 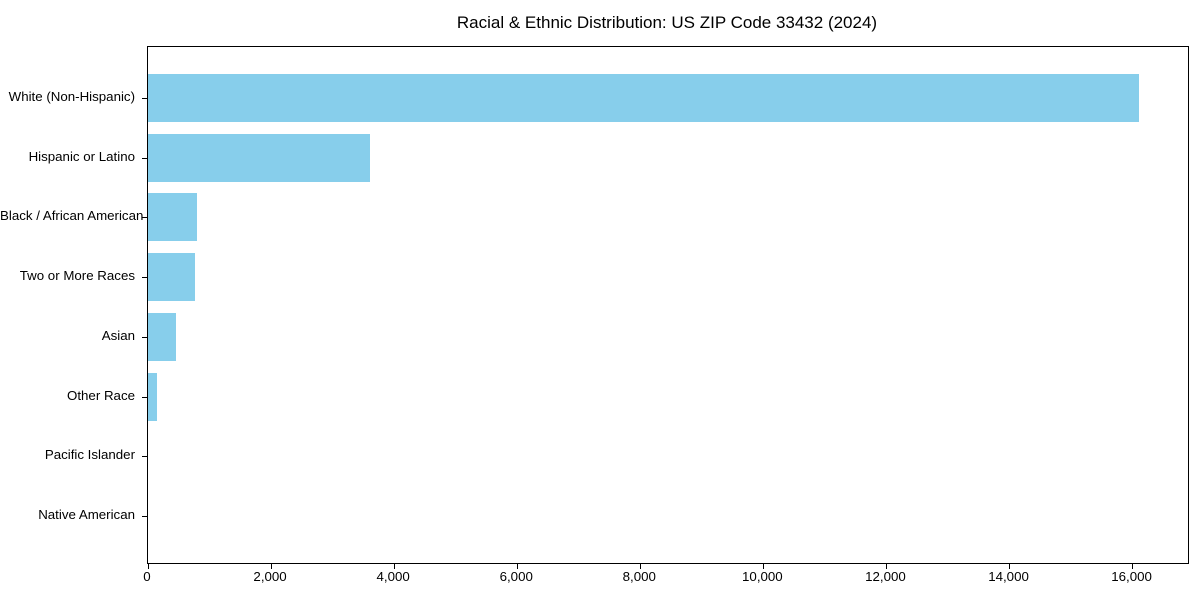 I want to click on y-axis-label-native-american: Native American, so click(x=86, y=514).